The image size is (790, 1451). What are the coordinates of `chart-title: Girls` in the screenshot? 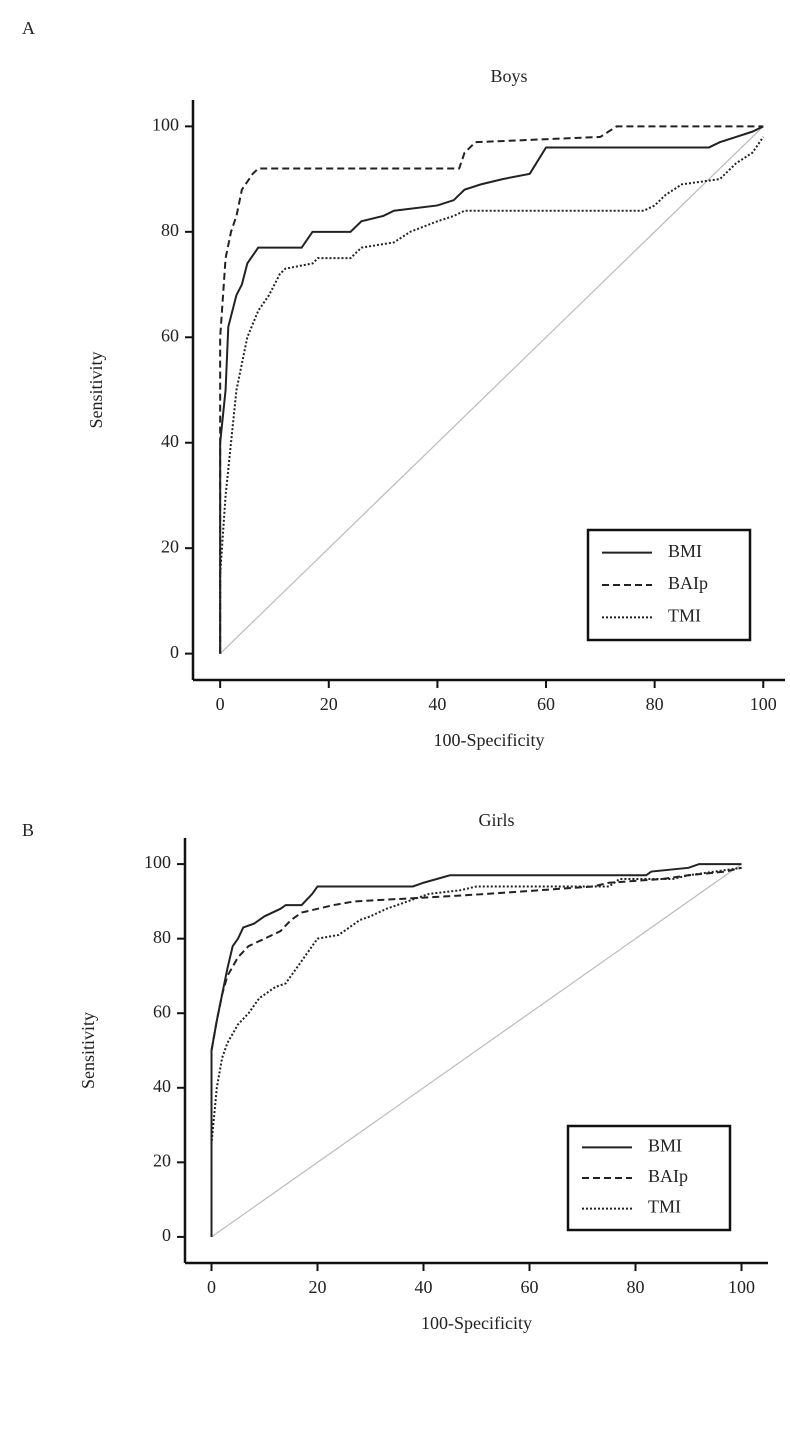 It's located at (497, 820).